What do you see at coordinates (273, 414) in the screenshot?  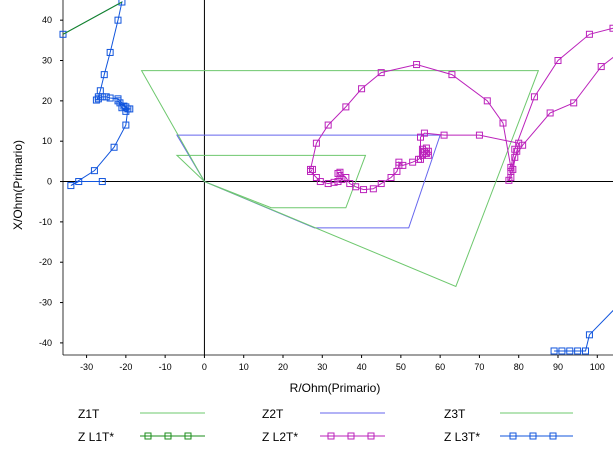 I see `legend-label-z2t: Z2T` at bounding box center [273, 414].